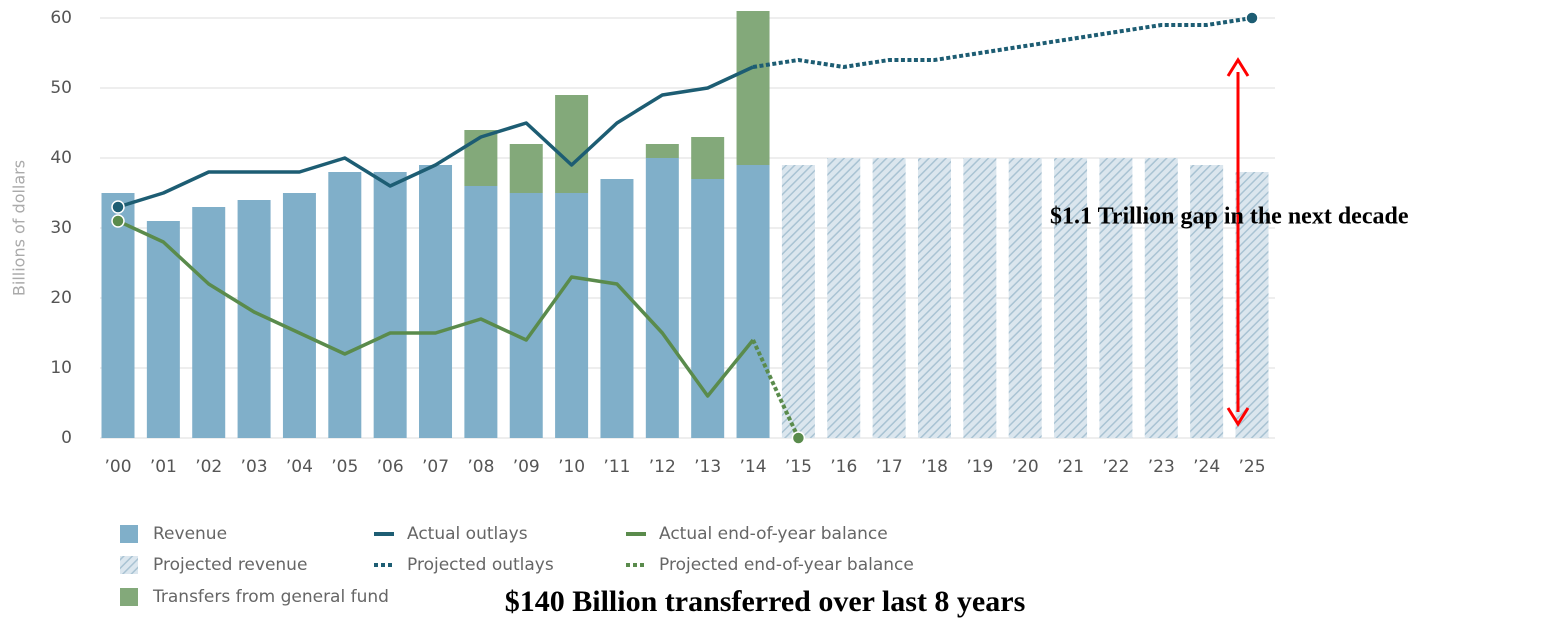  Describe the element at coordinates (66, 438) in the screenshot. I see `y-tick-label: 0` at that location.